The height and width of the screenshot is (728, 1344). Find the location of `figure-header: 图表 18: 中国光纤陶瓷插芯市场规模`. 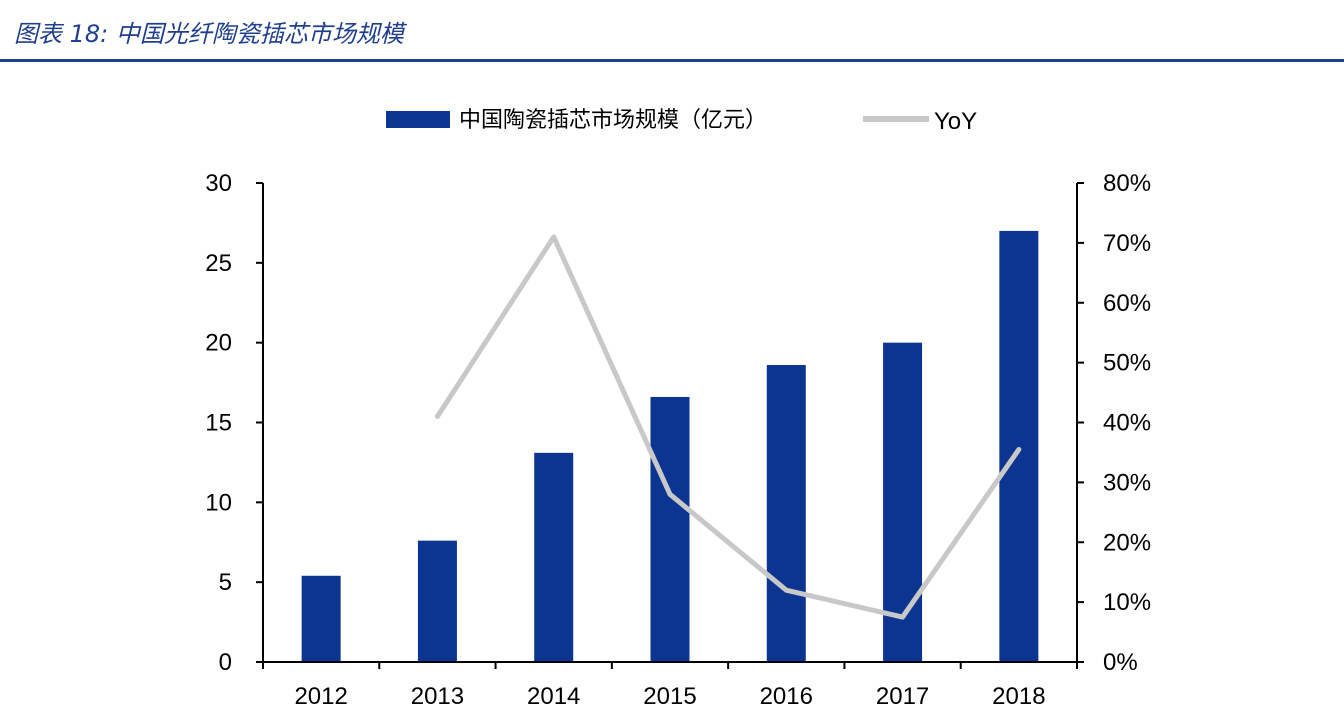

figure-header: 图表 18: 中国光纤陶瓷插芯市场规模 is located at coordinates (672, 31).